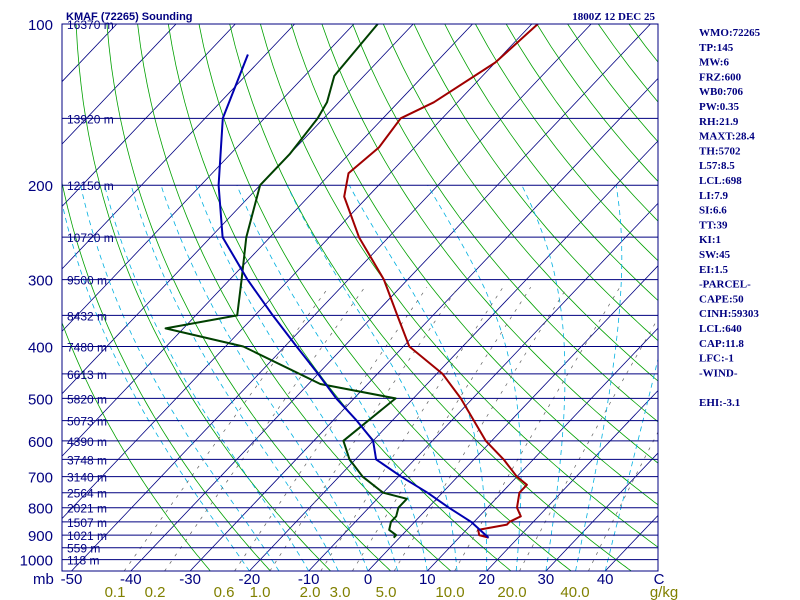 The width and height of the screenshot is (800, 600). Describe the element at coordinates (721, 344) in the screenshot. I see `index-line: CAP:11.8` at that location.